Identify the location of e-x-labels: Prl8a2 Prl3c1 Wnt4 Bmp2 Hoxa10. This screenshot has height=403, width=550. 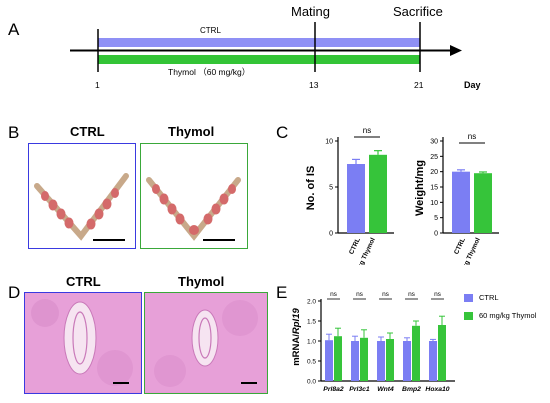
(386, 389).